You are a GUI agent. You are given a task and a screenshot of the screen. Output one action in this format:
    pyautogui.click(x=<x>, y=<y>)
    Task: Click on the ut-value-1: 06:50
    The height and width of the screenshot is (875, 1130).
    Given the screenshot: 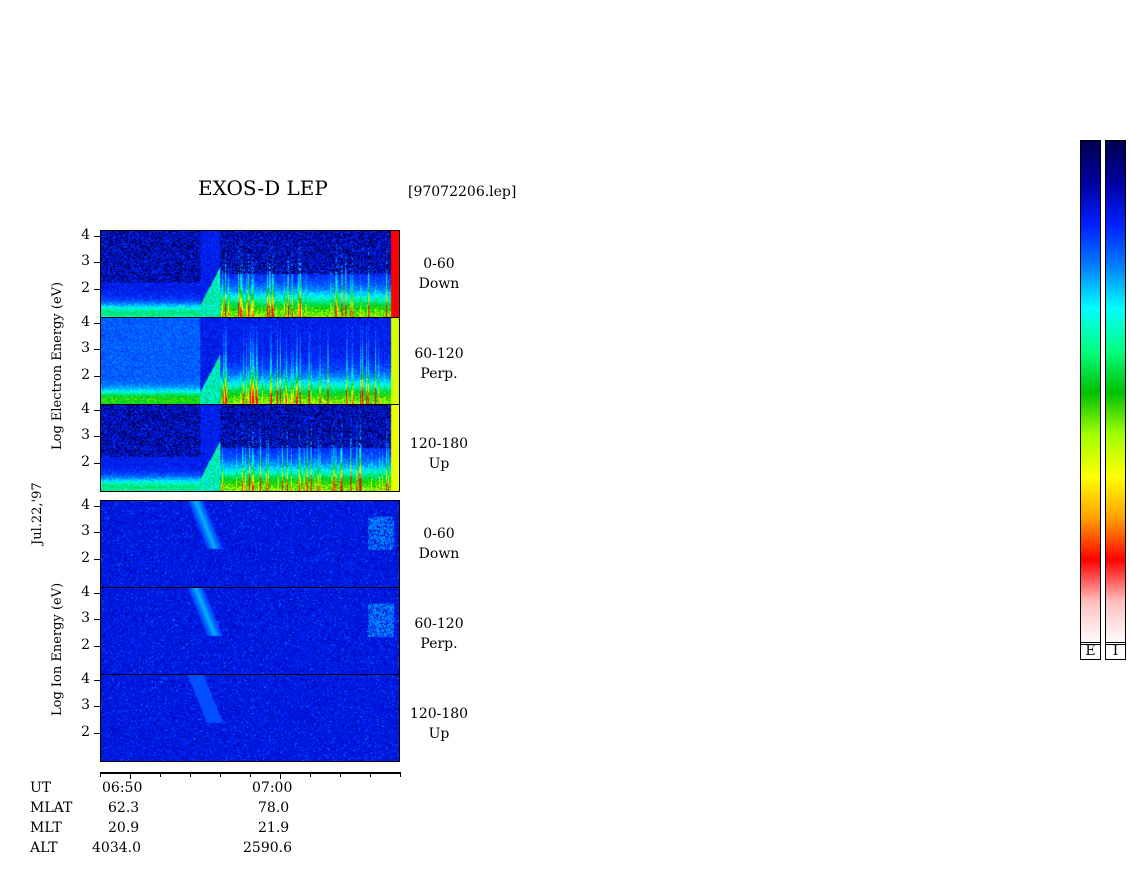 What is the action you would take?
    pyautogui.click(x=122, y=788)
    